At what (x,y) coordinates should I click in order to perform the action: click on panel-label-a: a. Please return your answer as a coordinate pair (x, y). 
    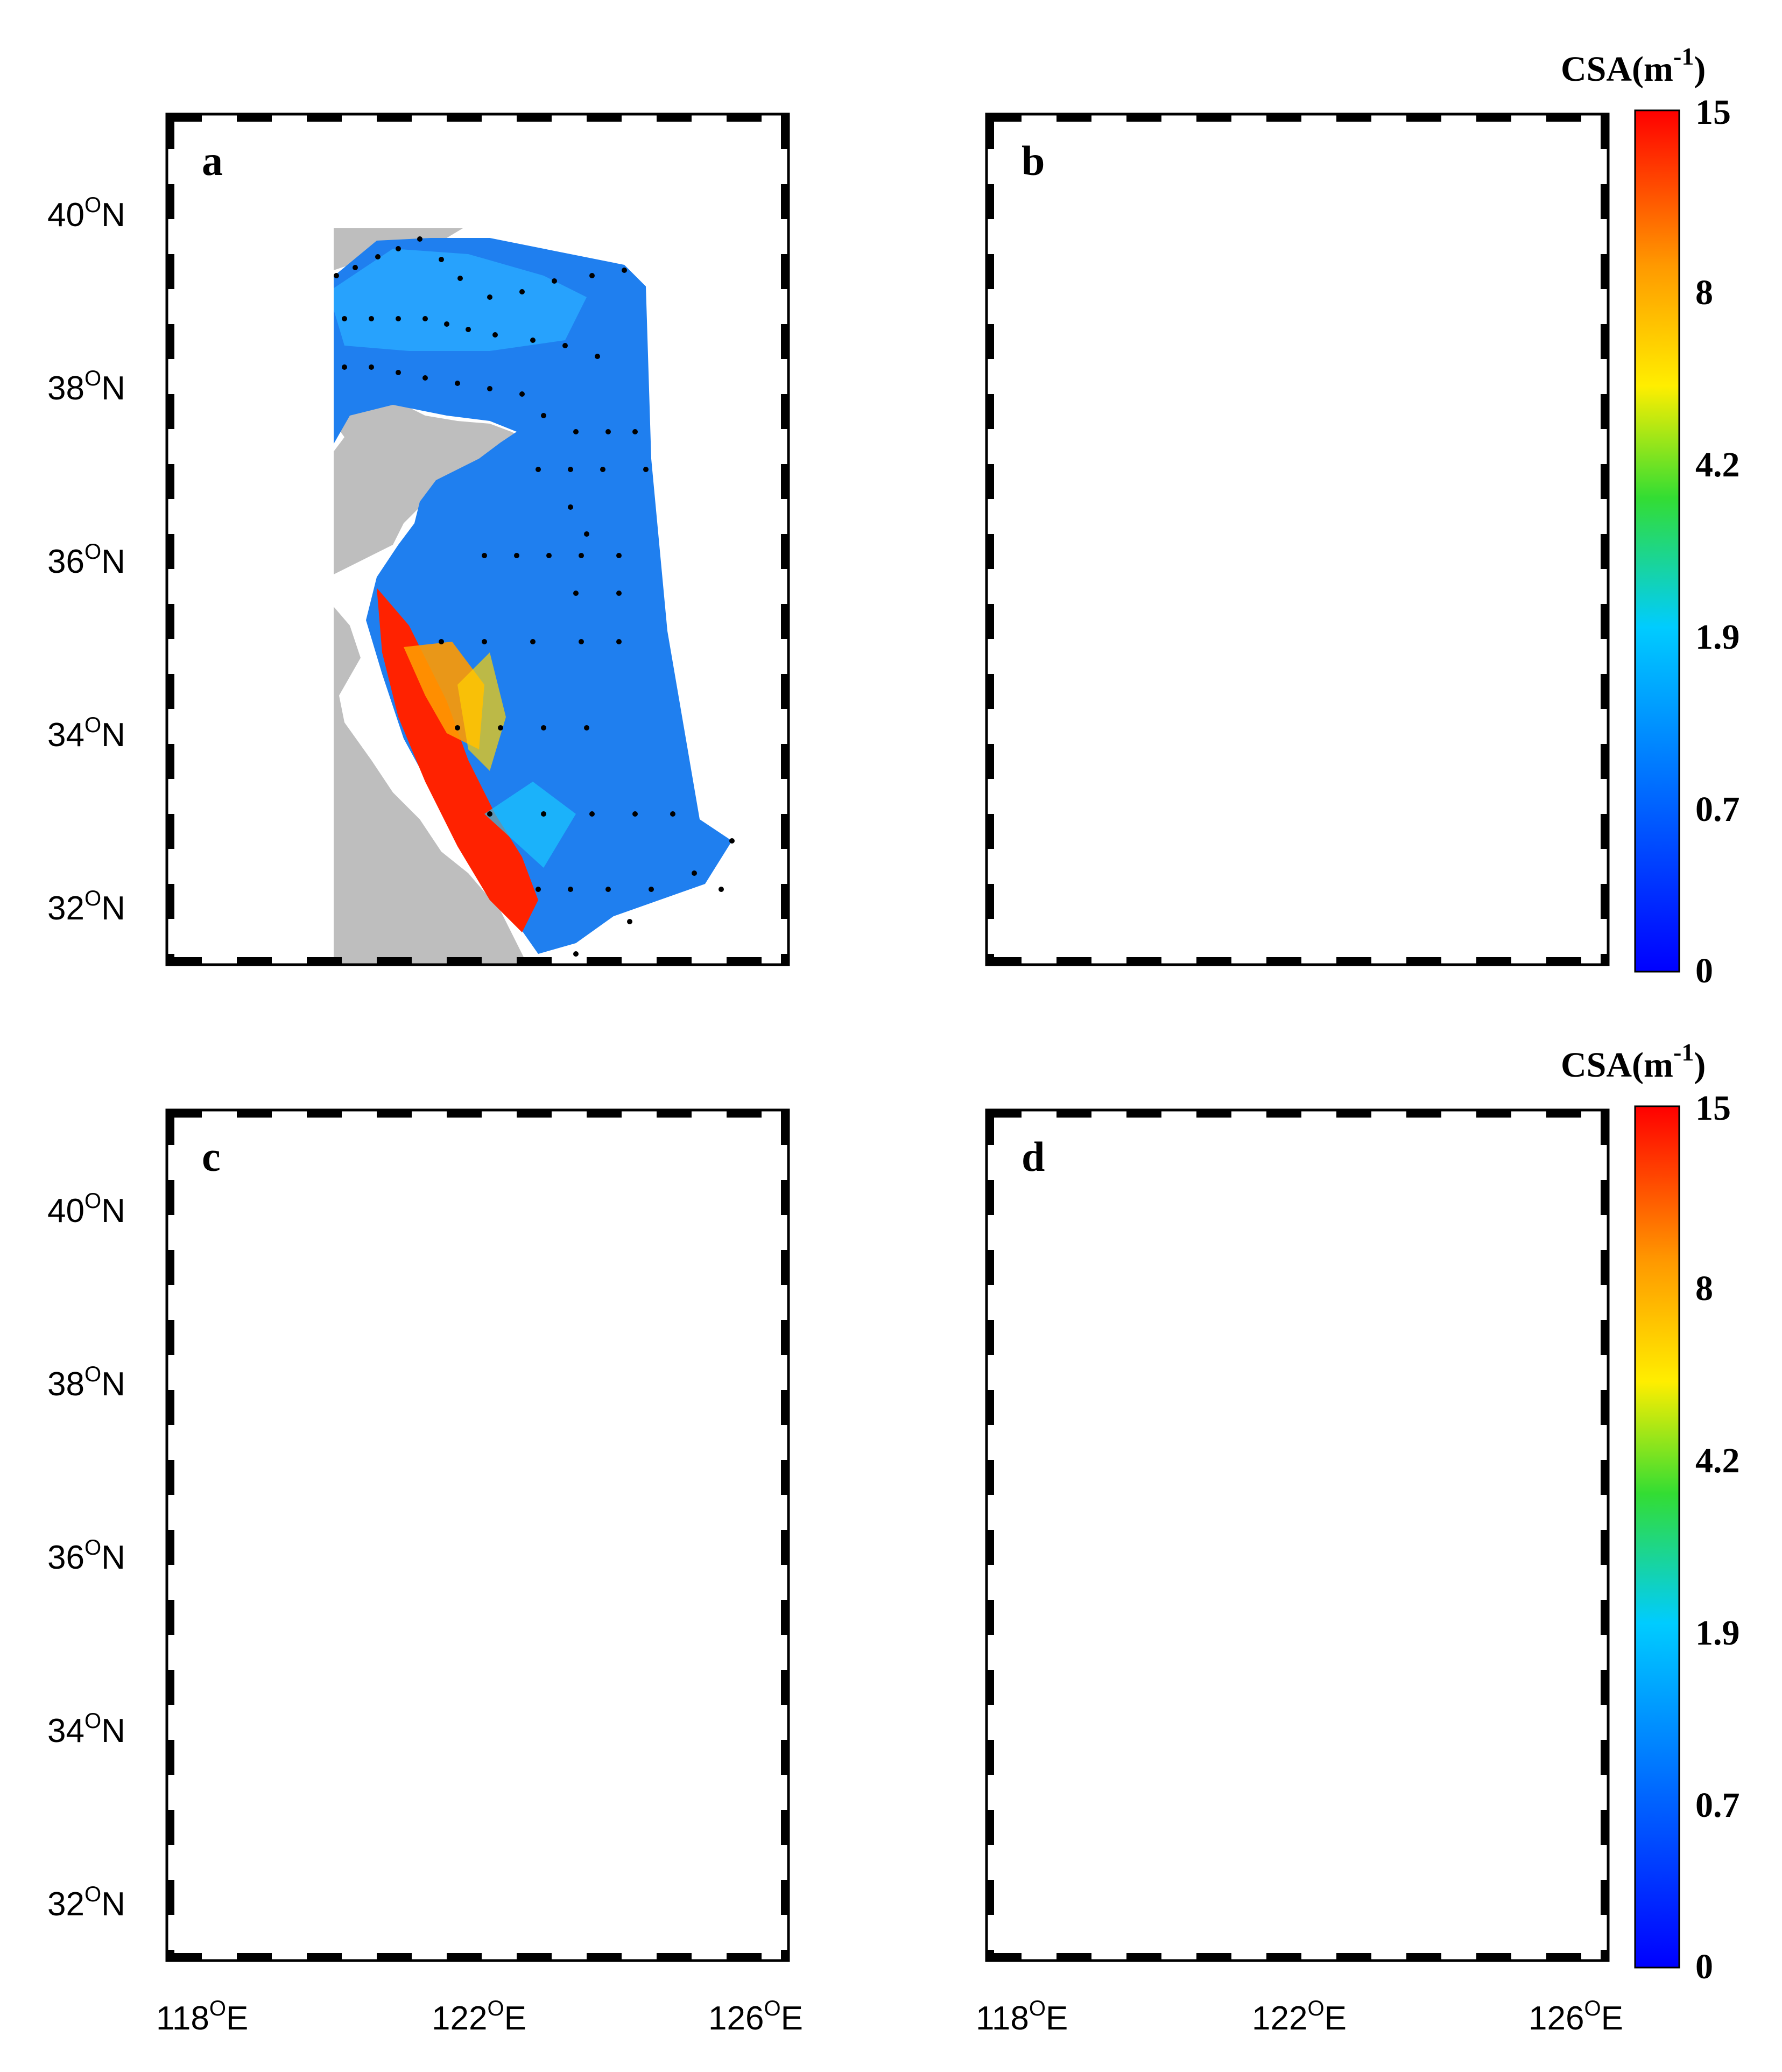
    Looking at the image, I should click on (212, 160).